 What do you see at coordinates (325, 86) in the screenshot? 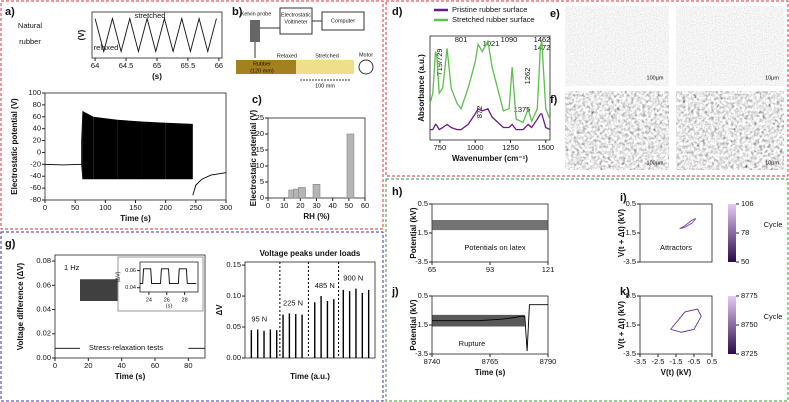
I see `diagram-text: 100 mm` at bounding box center [325, 86].